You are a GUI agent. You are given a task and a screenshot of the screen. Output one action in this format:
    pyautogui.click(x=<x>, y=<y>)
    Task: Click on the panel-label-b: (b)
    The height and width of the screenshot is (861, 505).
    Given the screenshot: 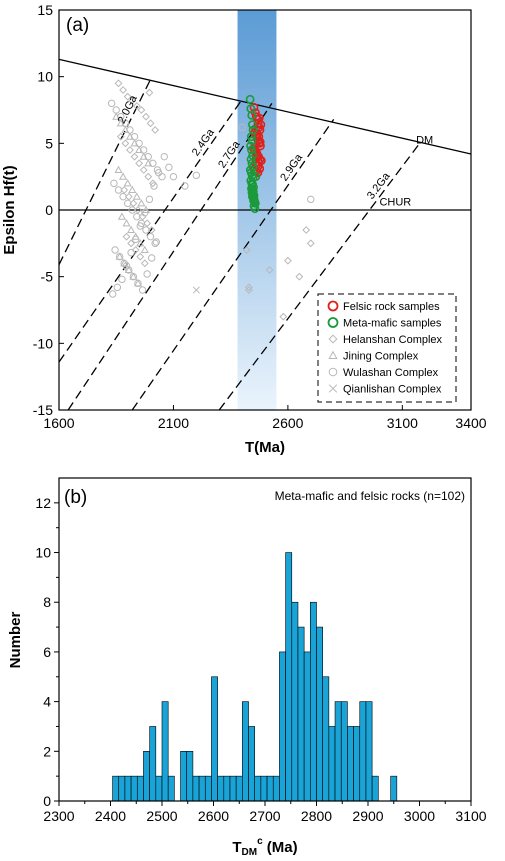 What is the action you would take?
    pyautogui.click(x=75, y=497)
    